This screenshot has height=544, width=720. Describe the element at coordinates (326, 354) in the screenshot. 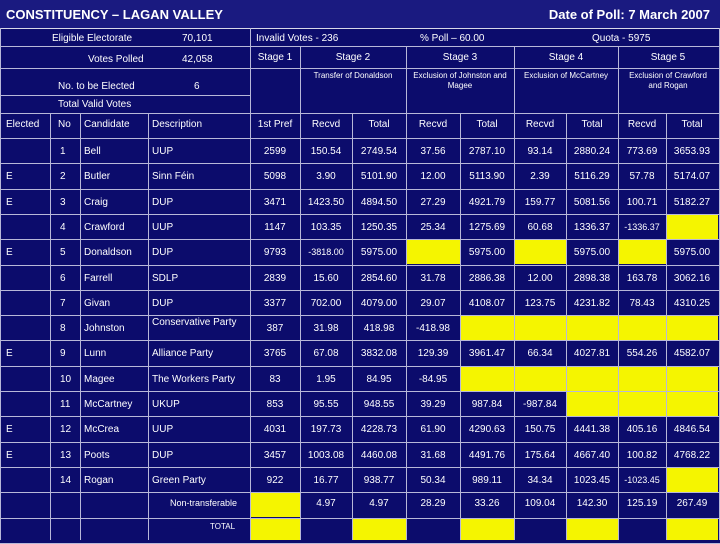

I see `stage-value: 67.08` at that location.